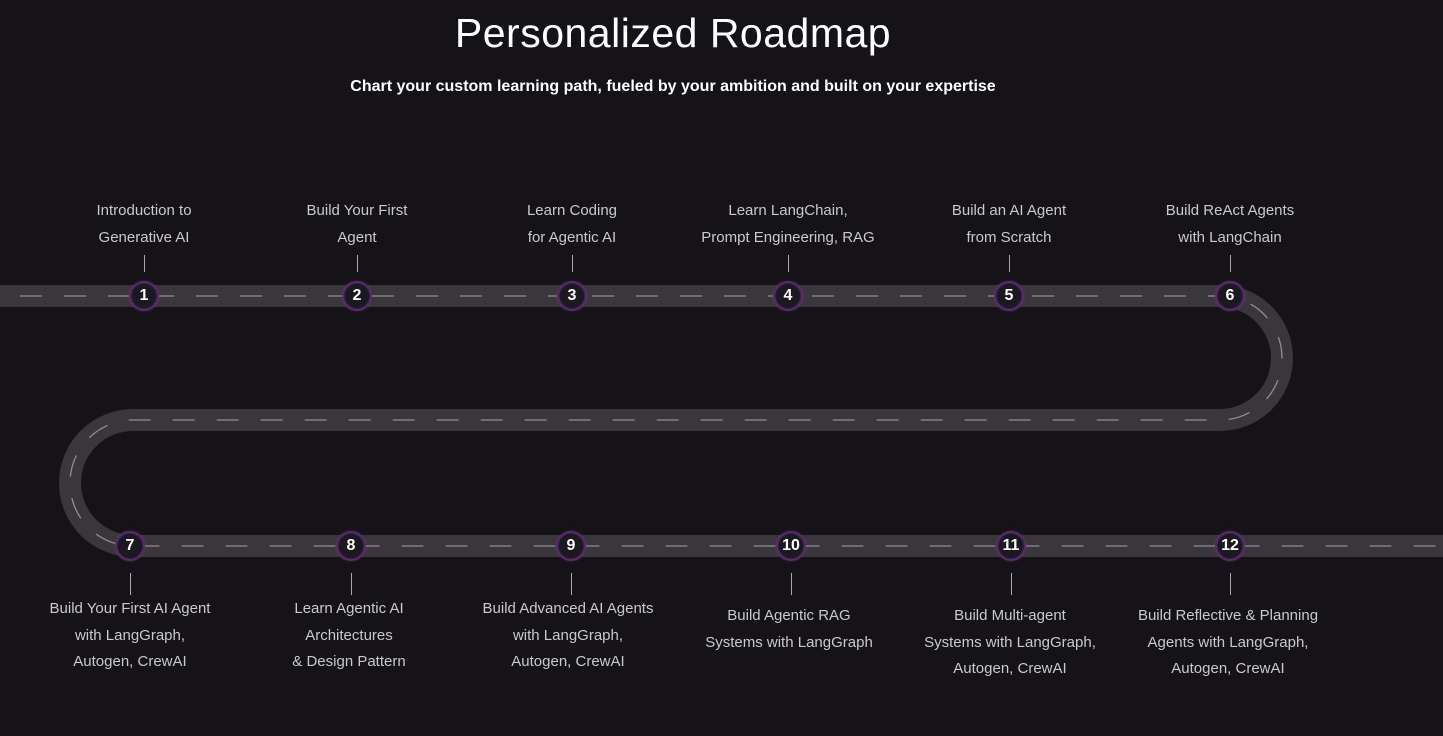 This screenshot has width=1443, height=736. I want to click on milestone-label: Build Agentic RAG Systems with LangGraph, so click(789, 629).